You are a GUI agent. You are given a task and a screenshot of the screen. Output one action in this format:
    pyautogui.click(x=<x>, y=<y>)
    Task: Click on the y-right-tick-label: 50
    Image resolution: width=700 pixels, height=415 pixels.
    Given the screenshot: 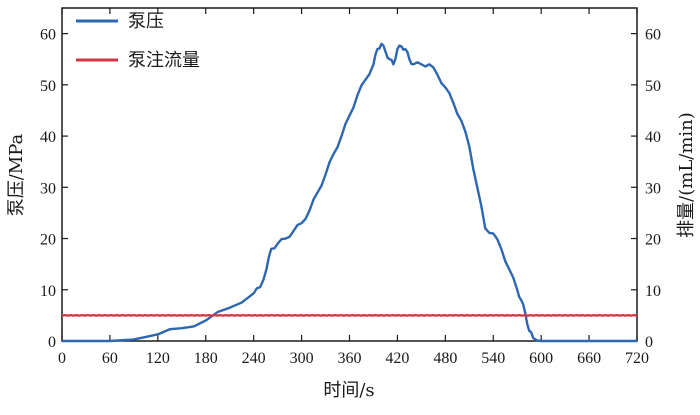 What is the action you would take?
    pyautogui.click(x=653, y=86)
    